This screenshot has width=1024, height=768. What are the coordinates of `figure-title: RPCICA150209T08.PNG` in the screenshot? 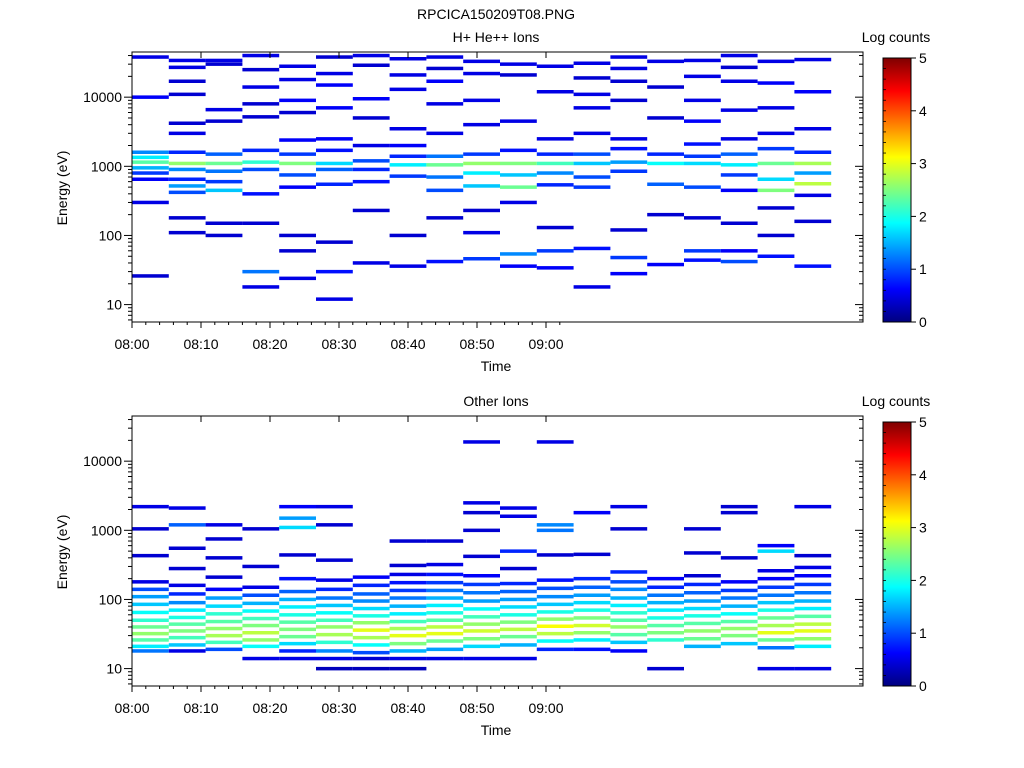 It's located at (496, 14).